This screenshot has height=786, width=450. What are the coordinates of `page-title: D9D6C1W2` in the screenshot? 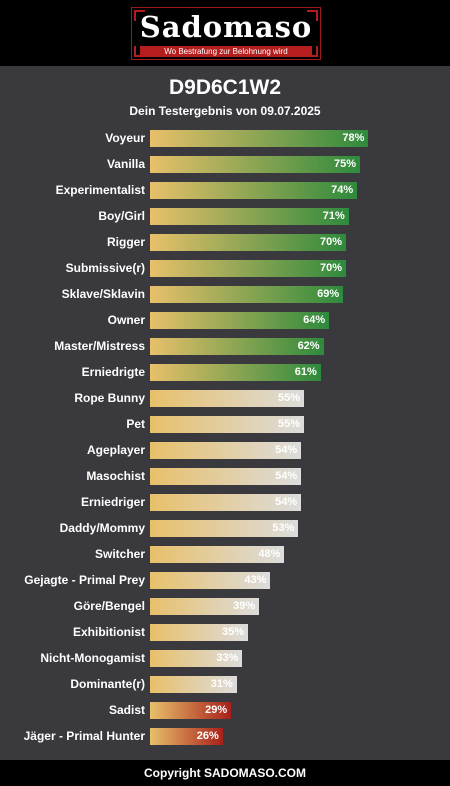 It's located at (225, 87).